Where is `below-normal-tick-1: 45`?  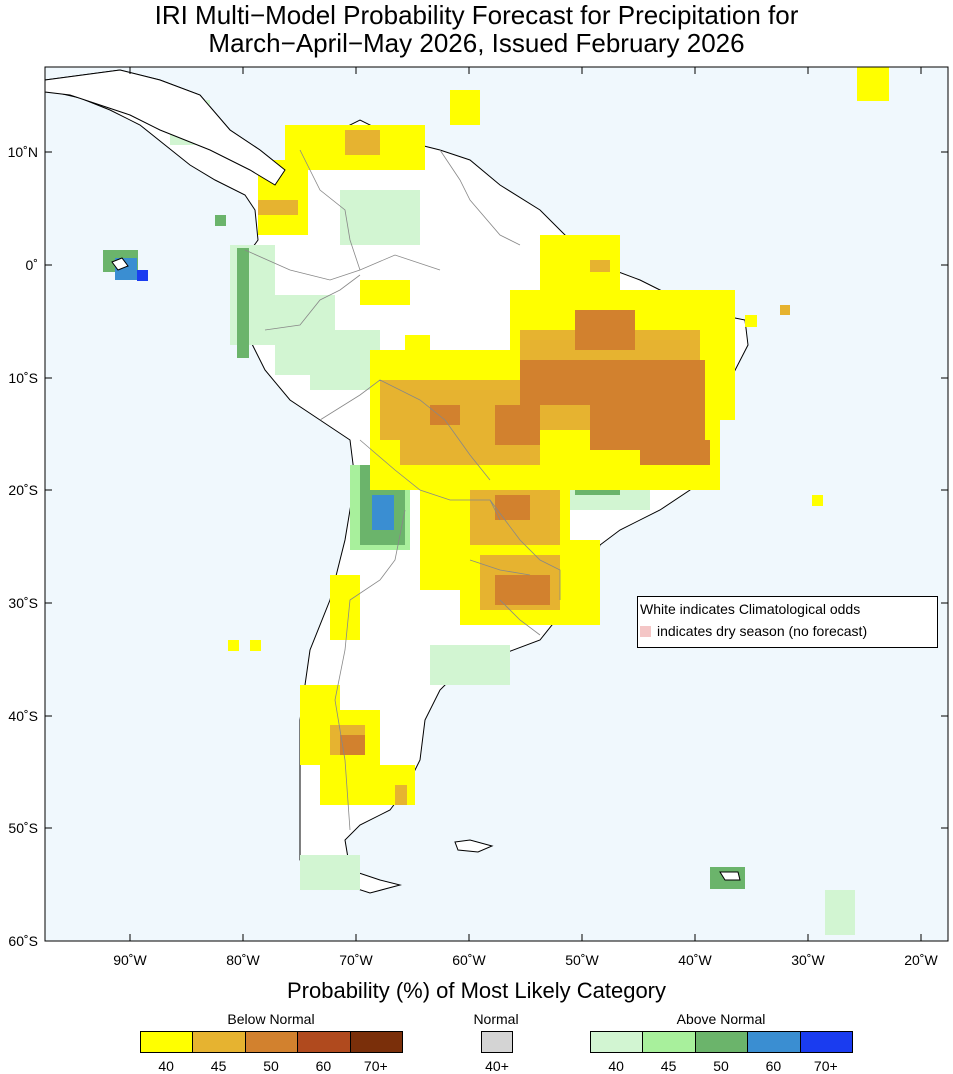
below-normal-tick-1: 45 is located at coordinates (218, 1066).